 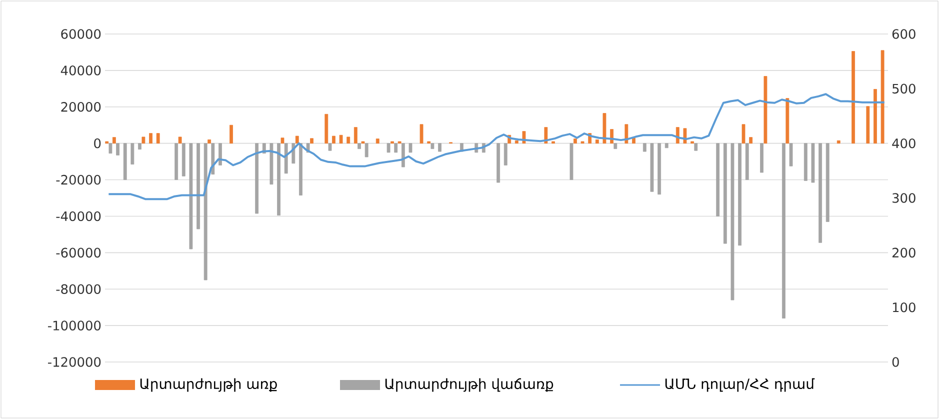 What do you see at coordinates (74, 325) in the screenshot?
I see `y-tick-label: -100000` at bounding box center [74, 325].